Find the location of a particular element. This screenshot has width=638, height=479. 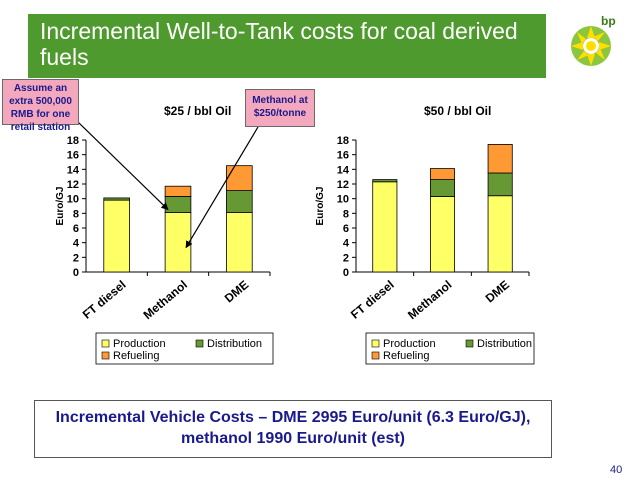

title-band is located at coordinates (287, 46).